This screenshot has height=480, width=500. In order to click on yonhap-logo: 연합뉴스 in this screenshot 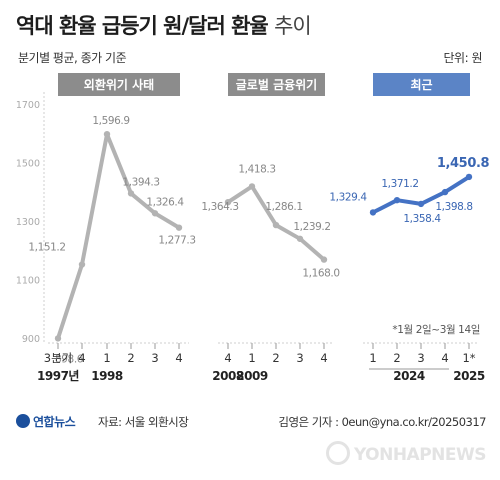, I will do `click(46, 421)`.